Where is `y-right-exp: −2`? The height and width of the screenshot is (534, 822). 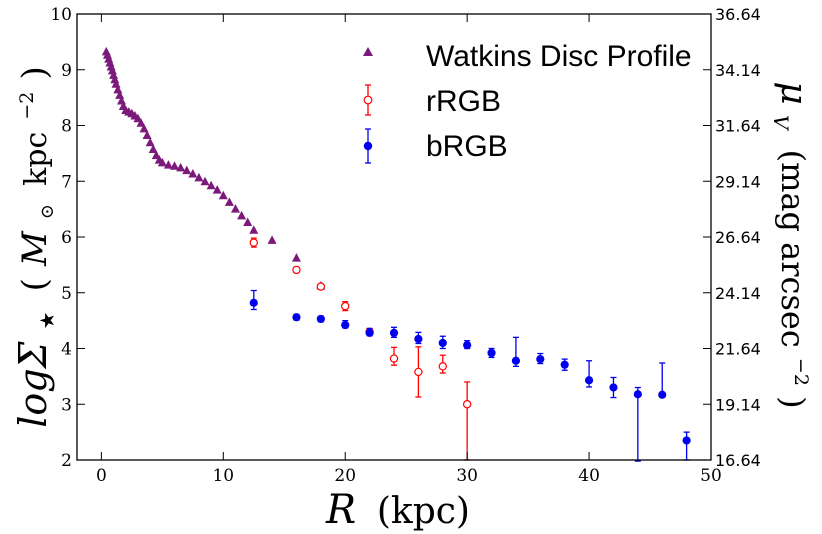 y-right-exp: −2 is located at coordinates (801, 372).